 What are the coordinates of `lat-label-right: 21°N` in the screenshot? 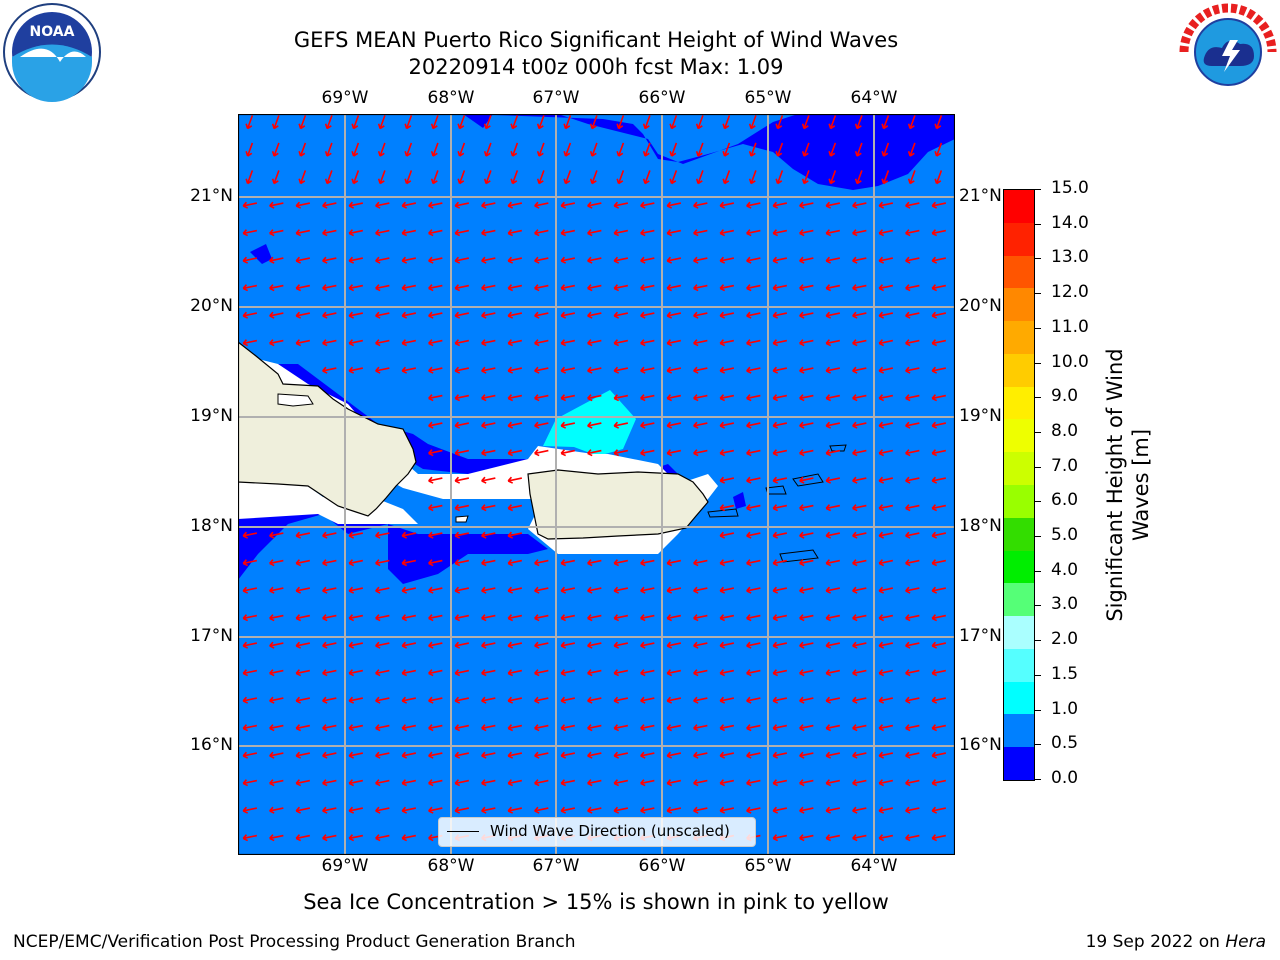 It's located at (980, 196).